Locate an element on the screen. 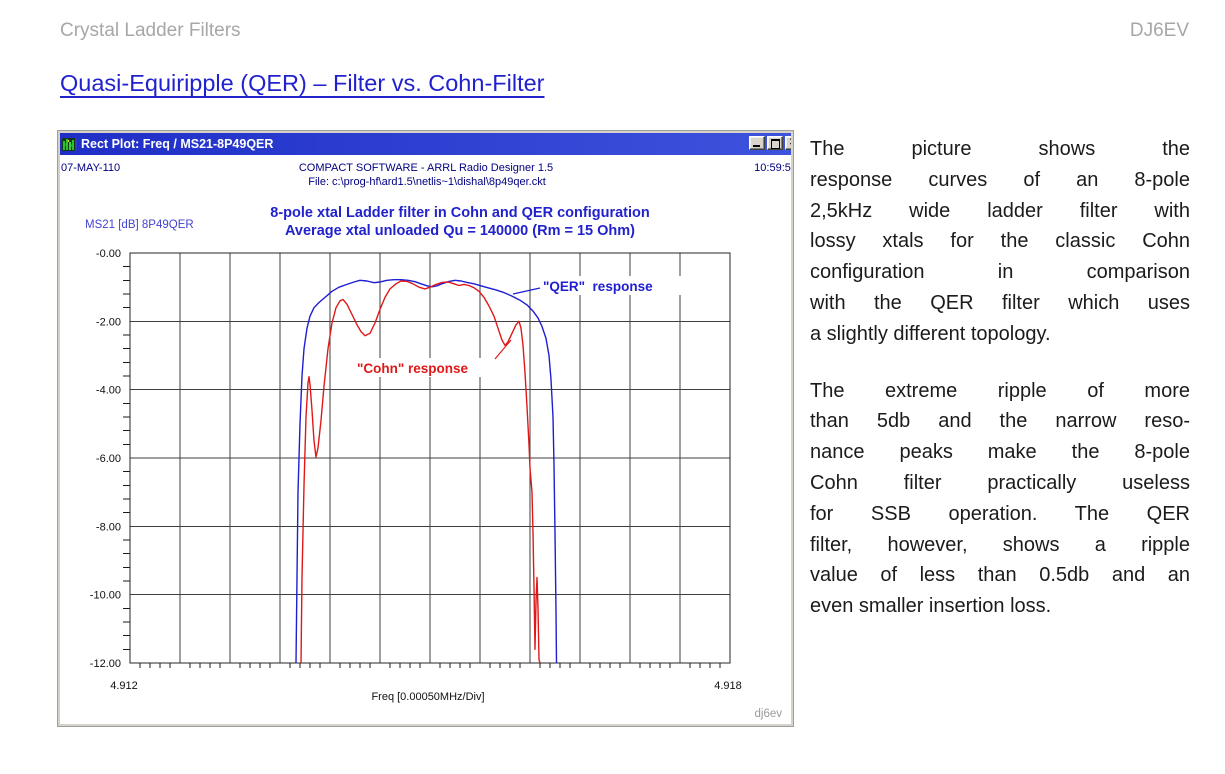  text-line: configuration in comparison is located at coordinates (1000, 272).